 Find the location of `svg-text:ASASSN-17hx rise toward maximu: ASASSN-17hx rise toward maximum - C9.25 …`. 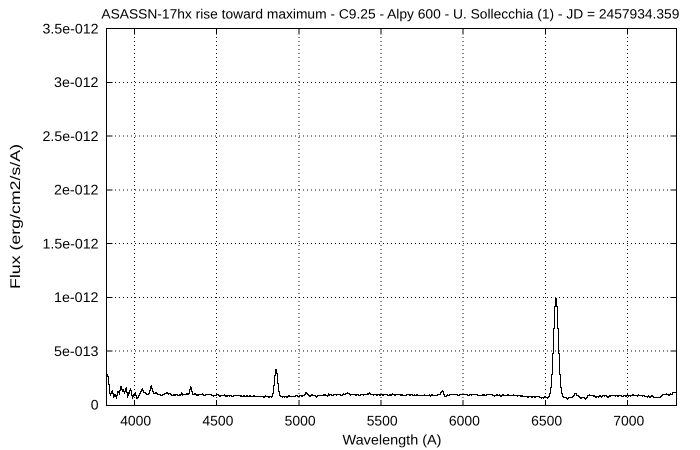

svg-text:ASASSN-17hx rise toward maximu: ASASSN-17hx rise toward maximum - C9.25 … is located at coordinates (390, 14).